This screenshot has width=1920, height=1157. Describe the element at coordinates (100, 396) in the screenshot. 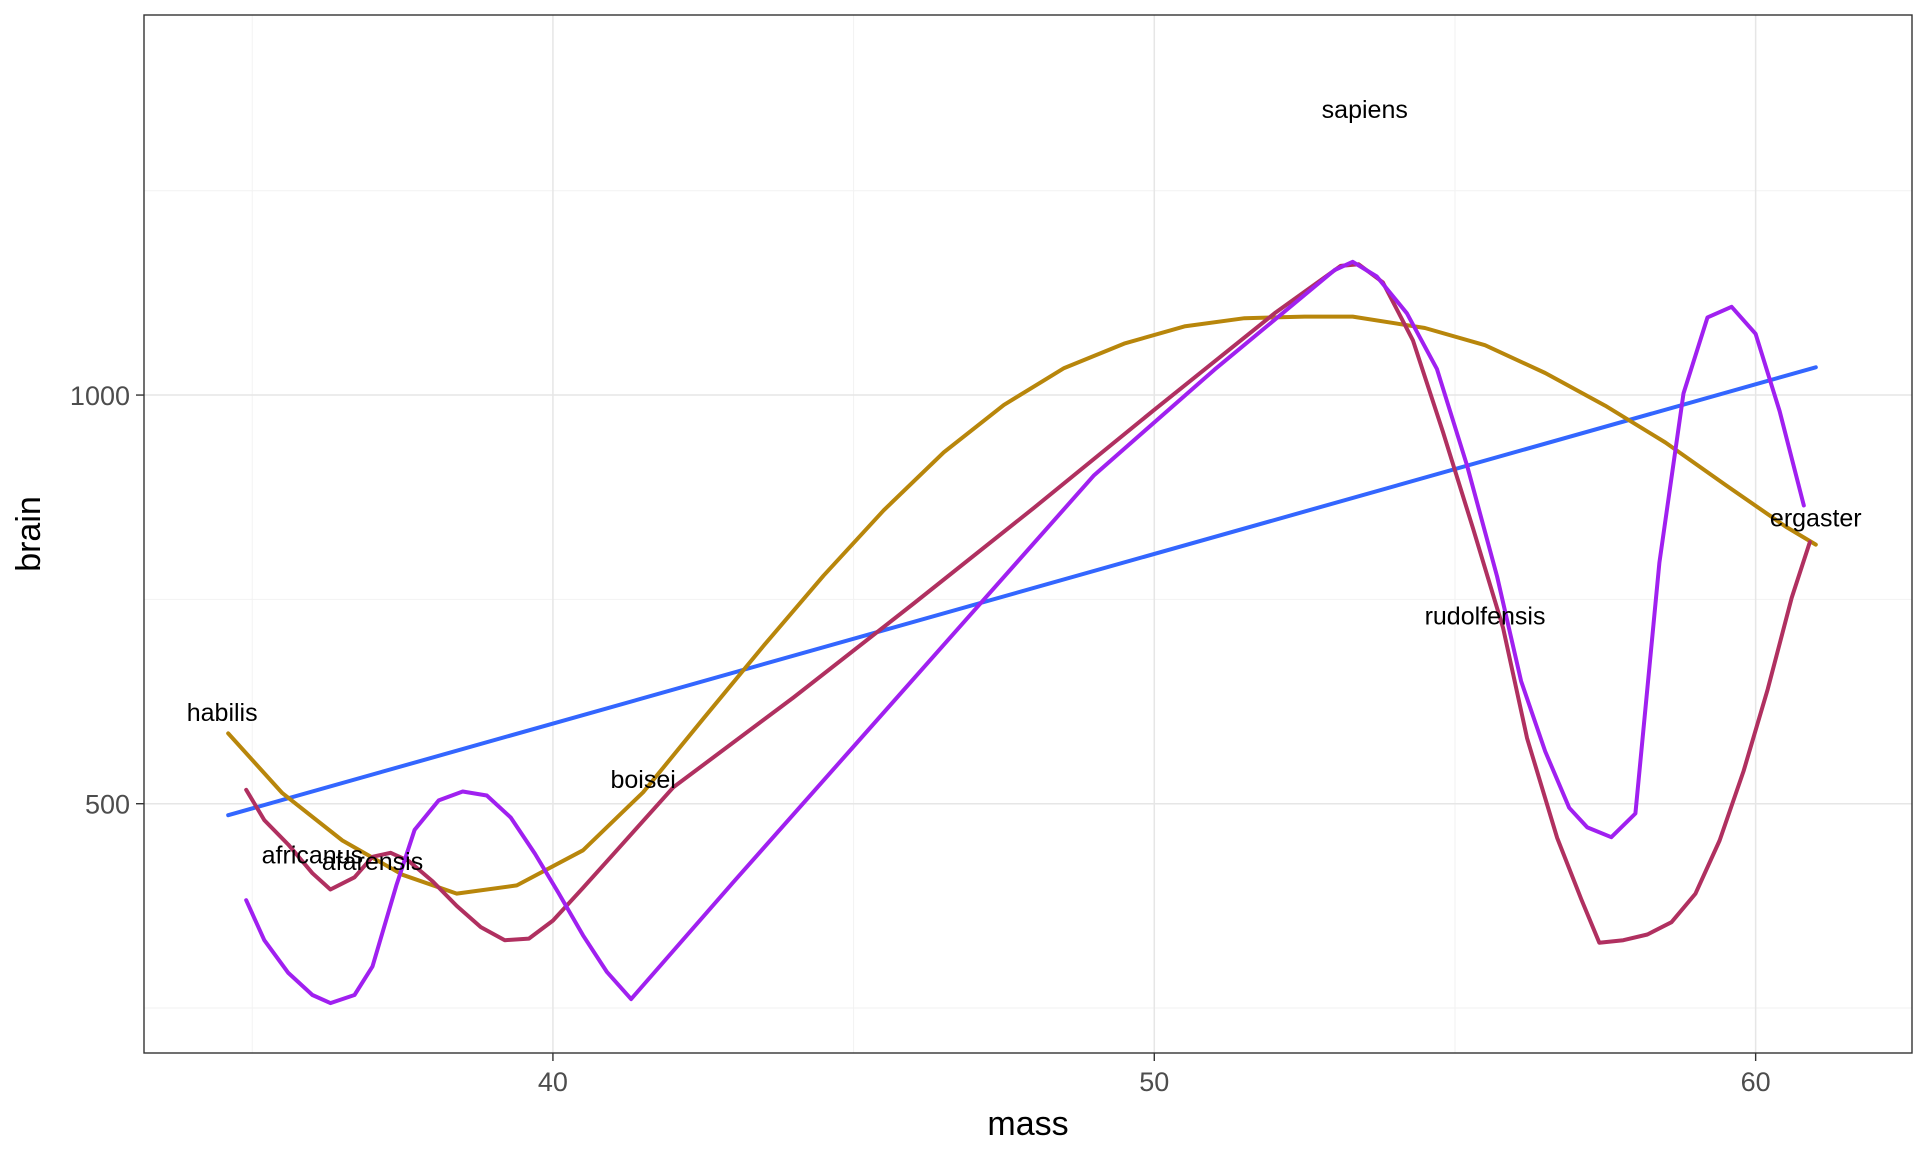

I see `y-tick-label: 1000` at that location.